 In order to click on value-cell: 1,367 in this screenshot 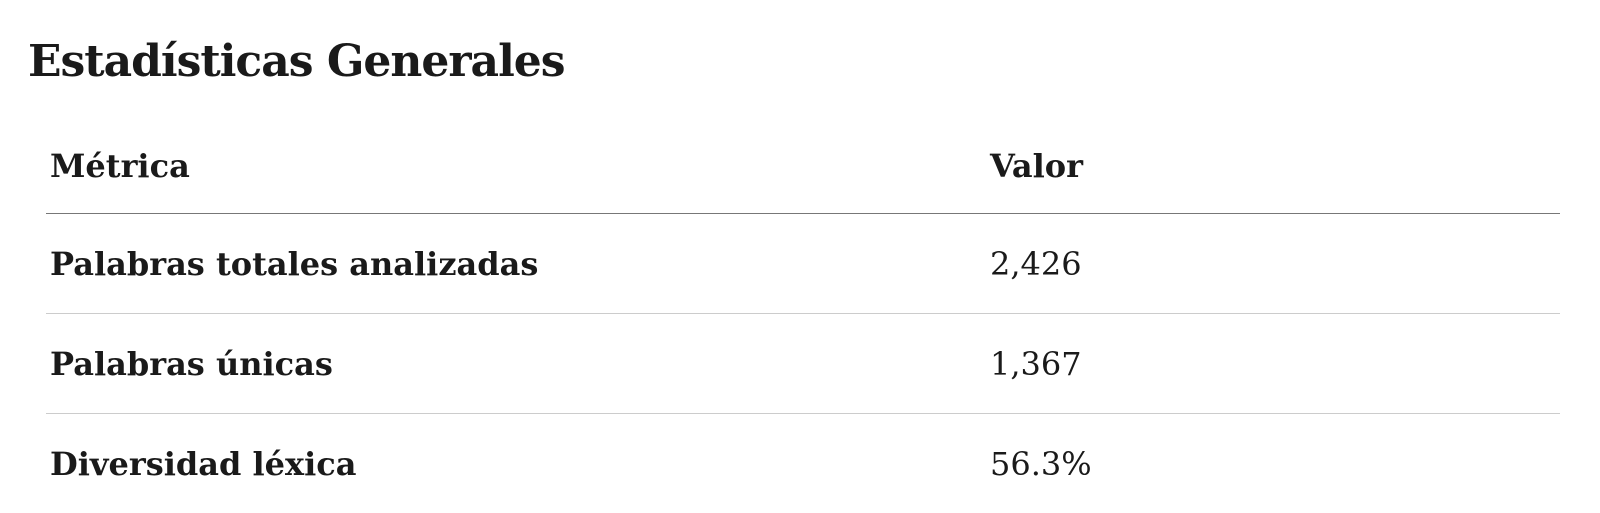, I will do `click(1273, 364)`.